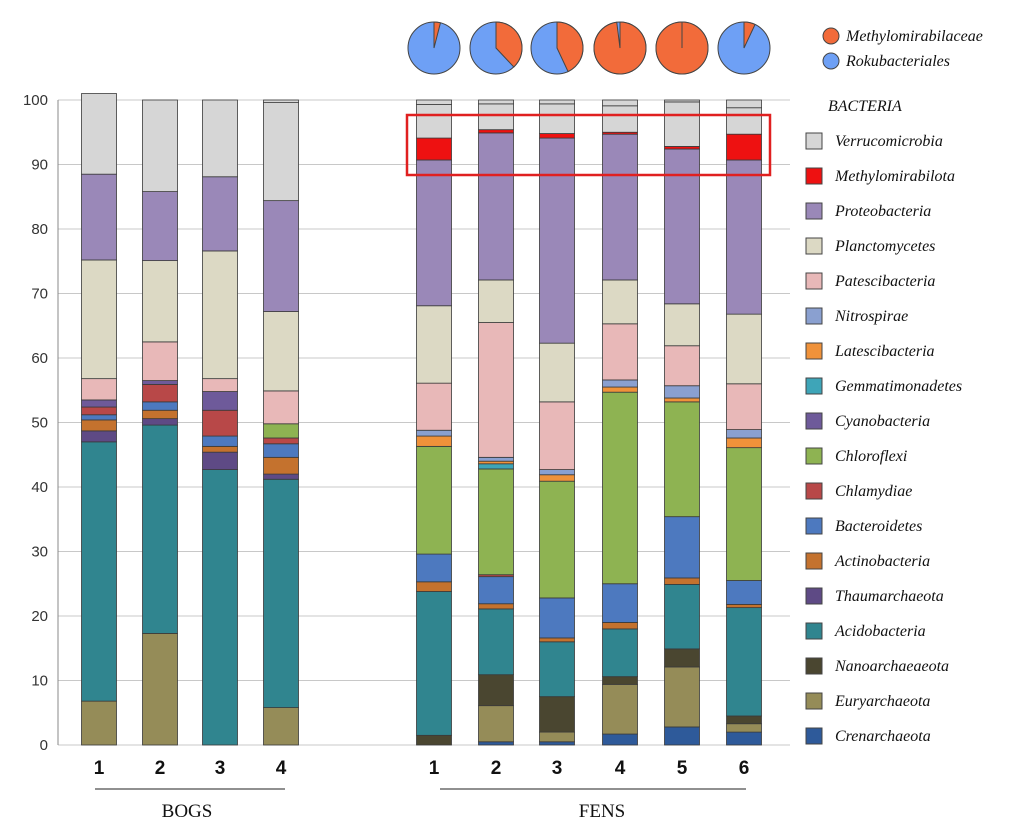 The image size is (1010, 830). I want to click on bar-segment-fens-6-verrucomicrobia, so click(744, 121).